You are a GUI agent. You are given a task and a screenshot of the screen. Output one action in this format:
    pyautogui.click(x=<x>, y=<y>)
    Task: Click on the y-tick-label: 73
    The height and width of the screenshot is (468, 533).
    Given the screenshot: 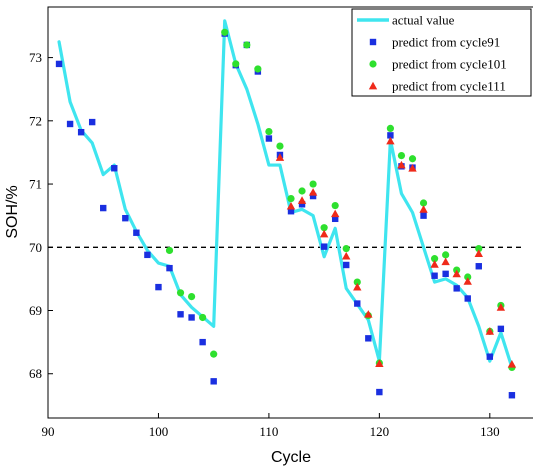 What is the action you would take?
    pyautogui.click(x=35, y=57)
    